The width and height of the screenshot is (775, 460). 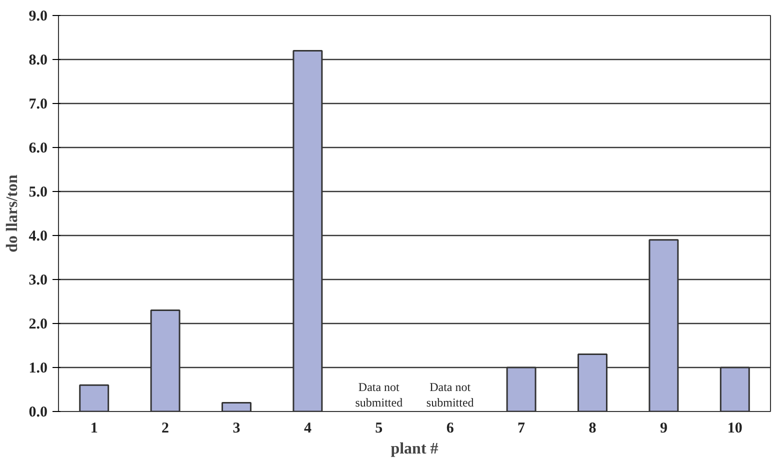 What do you see at coordinates (38, 368) in the screenshot?
I see `y-tick-label: 1.0` at bounding box center [38, 368].